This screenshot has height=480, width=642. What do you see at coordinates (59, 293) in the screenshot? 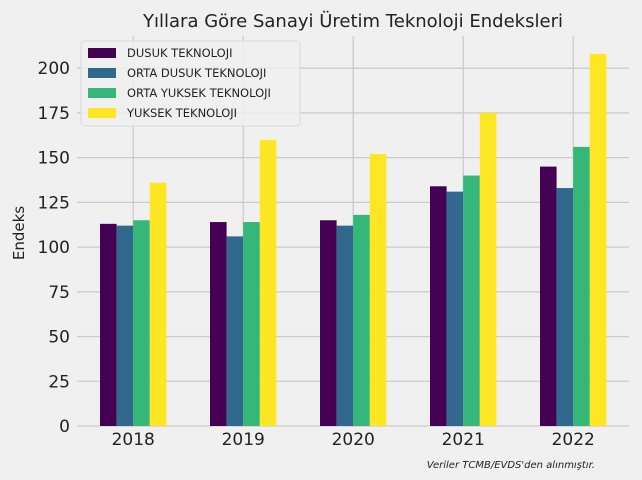
I see `y-tick-label: 75` at bounding box center [59, 293].